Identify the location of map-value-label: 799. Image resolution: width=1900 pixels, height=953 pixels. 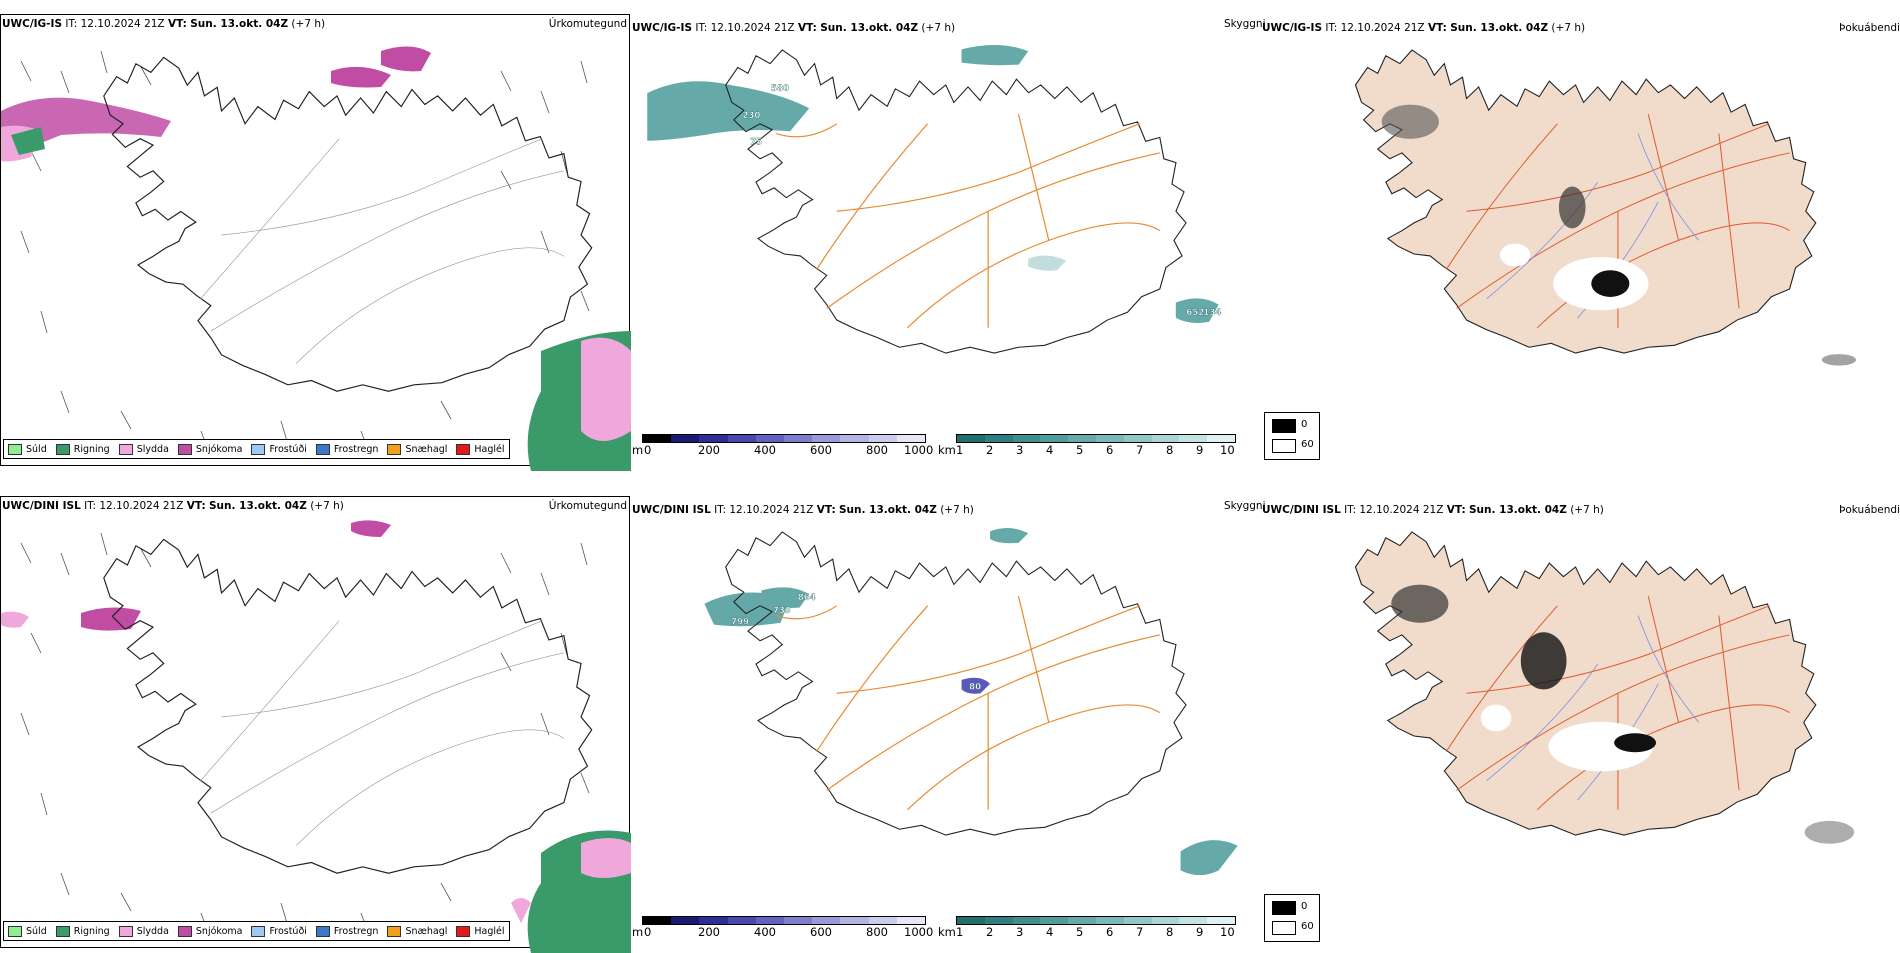
(740, 623).